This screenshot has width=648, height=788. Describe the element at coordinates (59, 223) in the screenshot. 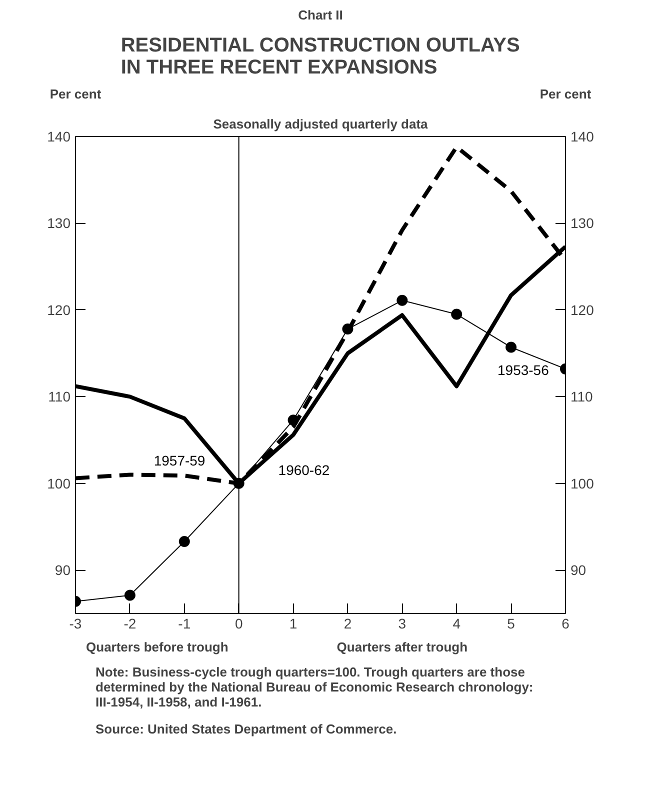

I see `y-tick-label: 130` at that location.